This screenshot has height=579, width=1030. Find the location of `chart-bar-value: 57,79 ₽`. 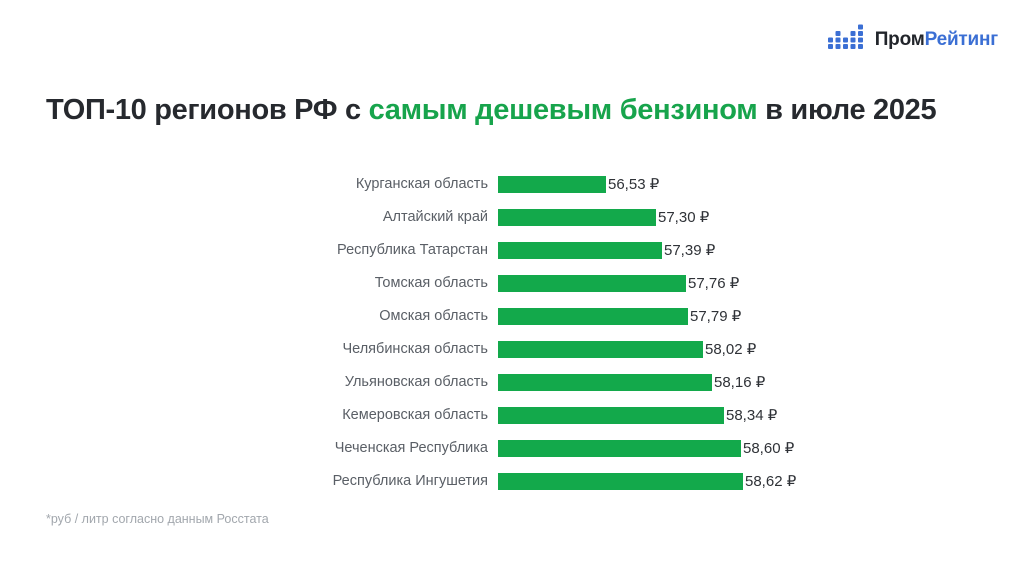

chart-bar-value: 57,79 ₽ is located at coordinates (716, 316).